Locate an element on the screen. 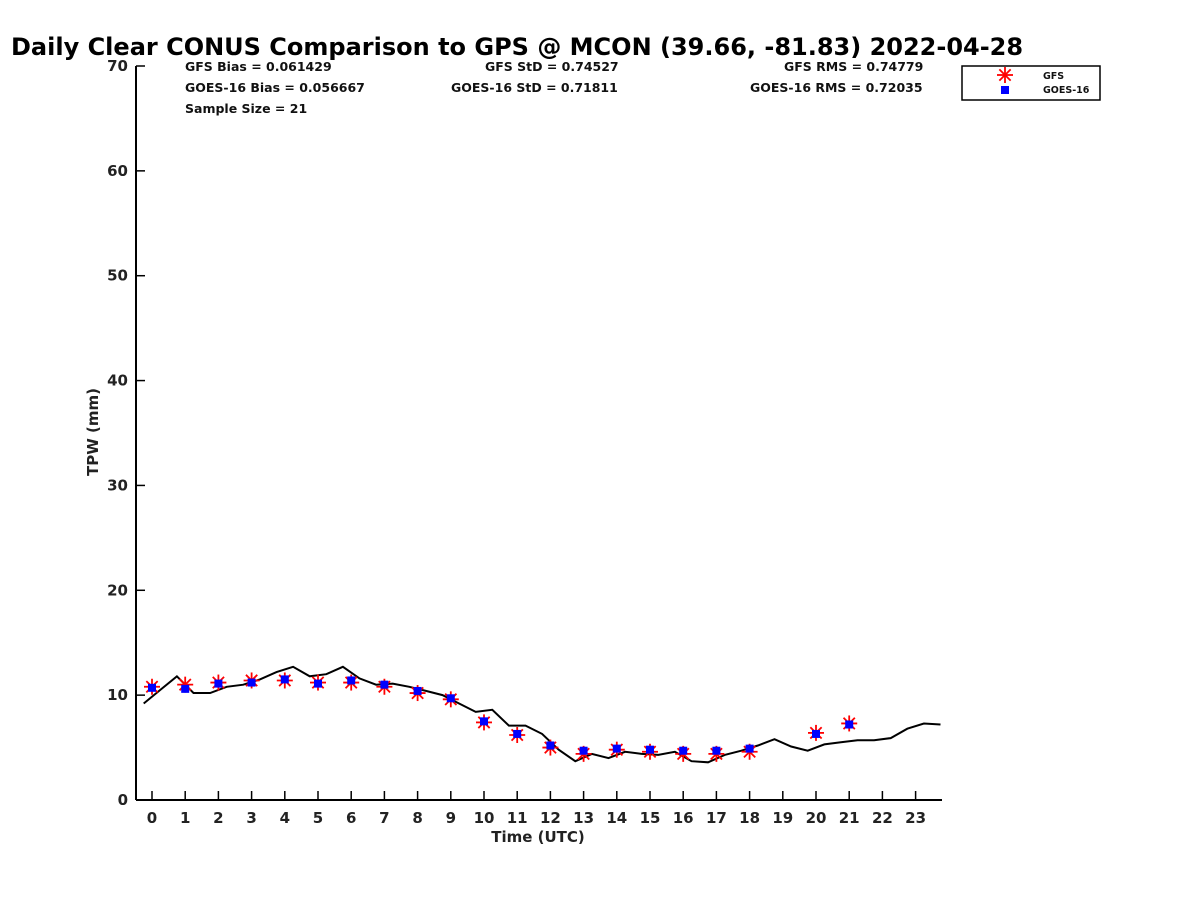 The image size is (1200, 900). legend-box is located at coordinates (1031, 83).